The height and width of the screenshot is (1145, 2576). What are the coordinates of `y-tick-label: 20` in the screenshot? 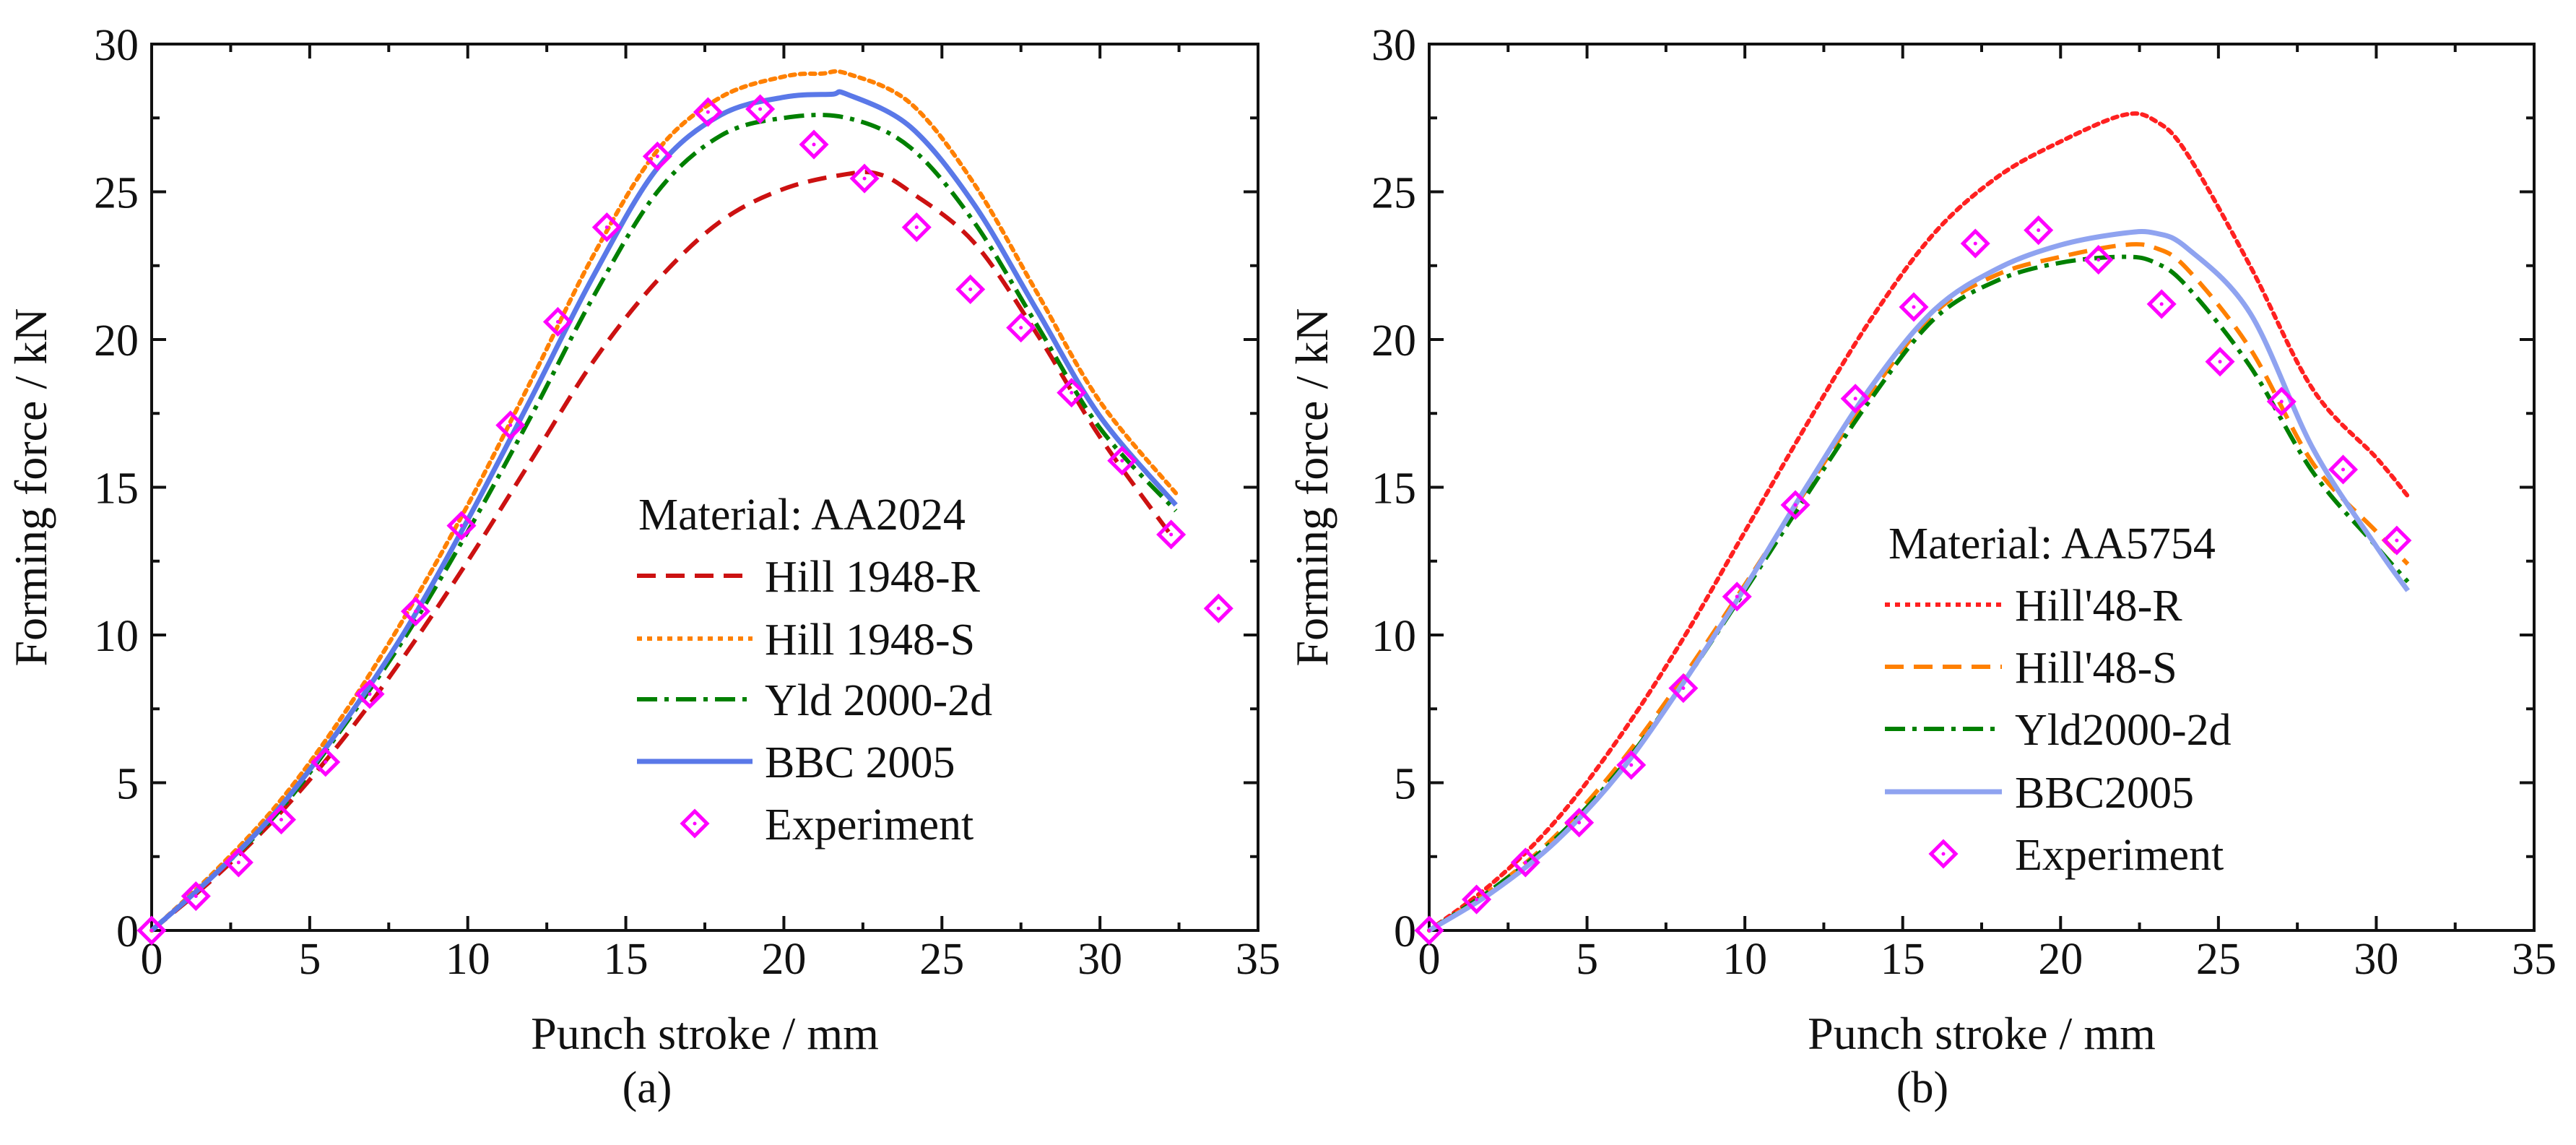 It's located at (116, 341).